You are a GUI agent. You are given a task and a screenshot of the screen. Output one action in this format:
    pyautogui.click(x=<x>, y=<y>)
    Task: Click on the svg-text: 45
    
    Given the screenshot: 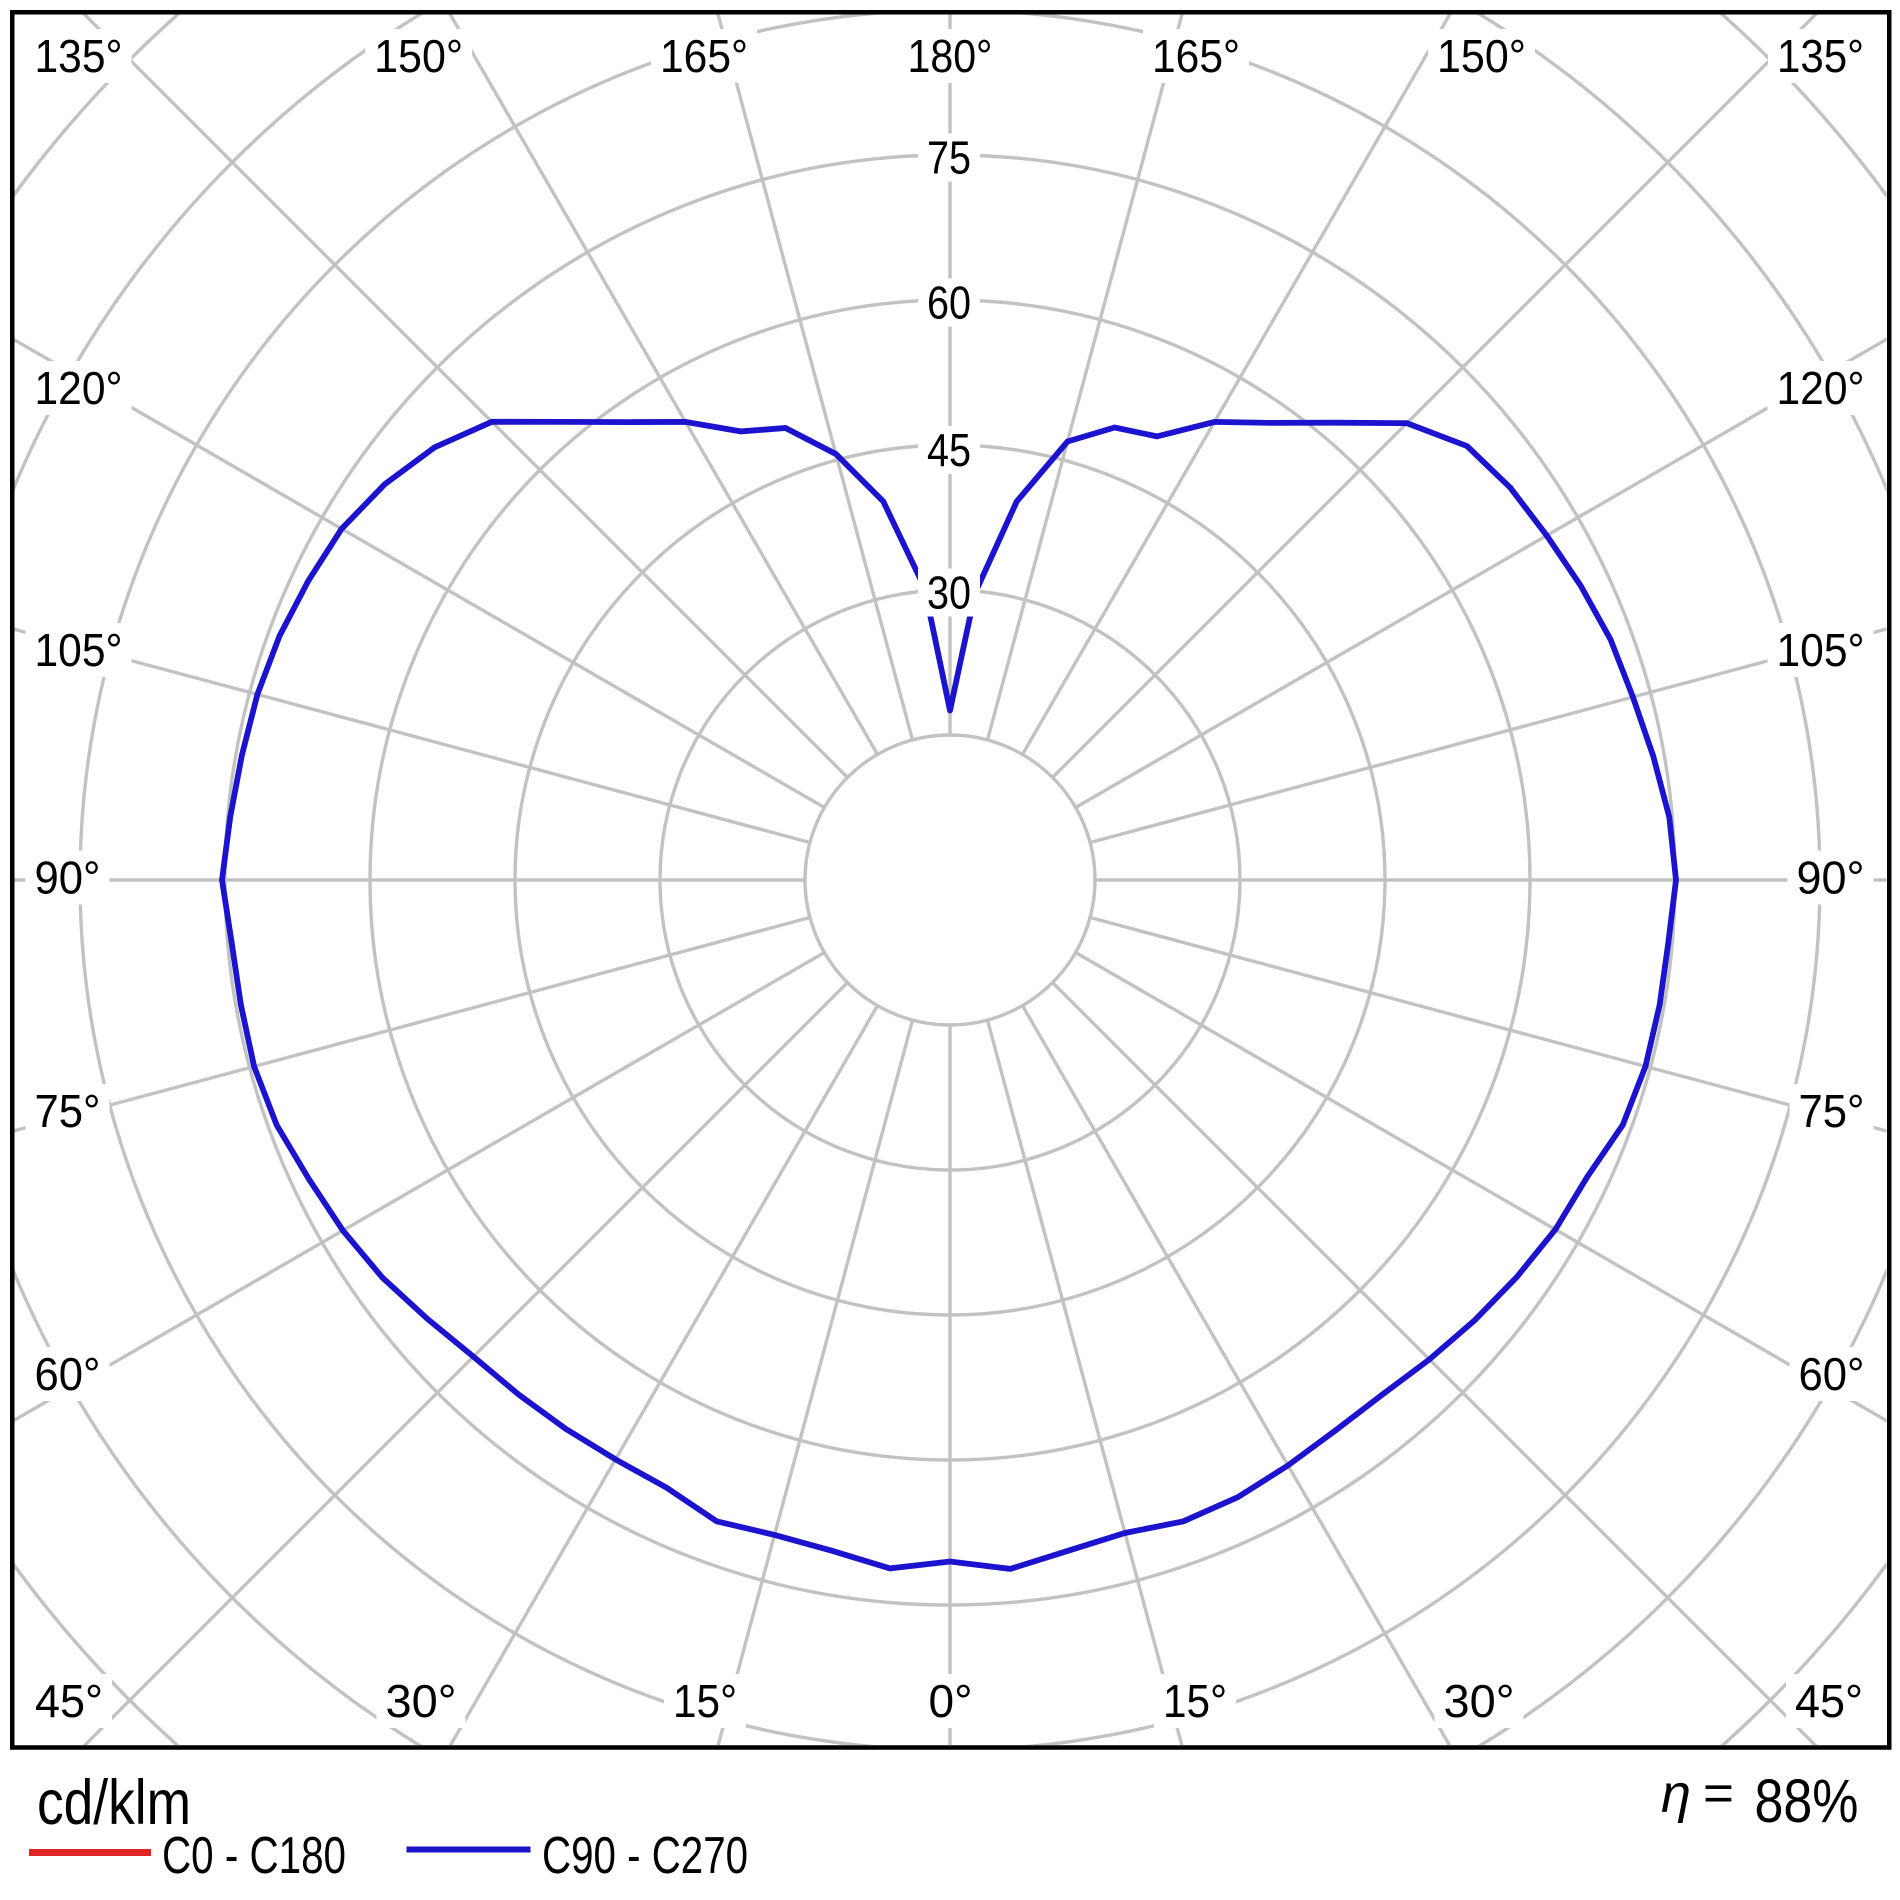 What is the action you would take?
    pyautogui.click(x=949, y=450)
    